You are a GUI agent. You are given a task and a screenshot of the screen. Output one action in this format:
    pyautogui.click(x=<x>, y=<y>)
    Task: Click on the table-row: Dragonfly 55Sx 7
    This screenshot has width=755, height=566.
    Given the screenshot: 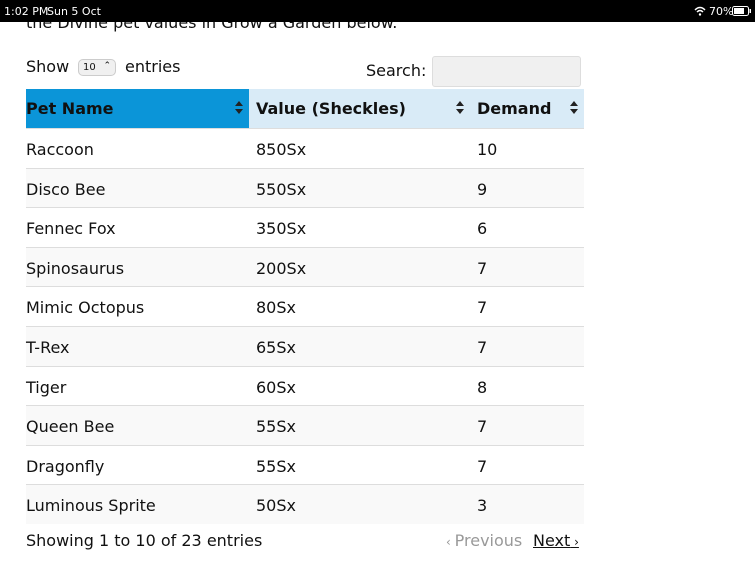 What is the action you would take?
    pyautogui.click(x=305, y=464)
    